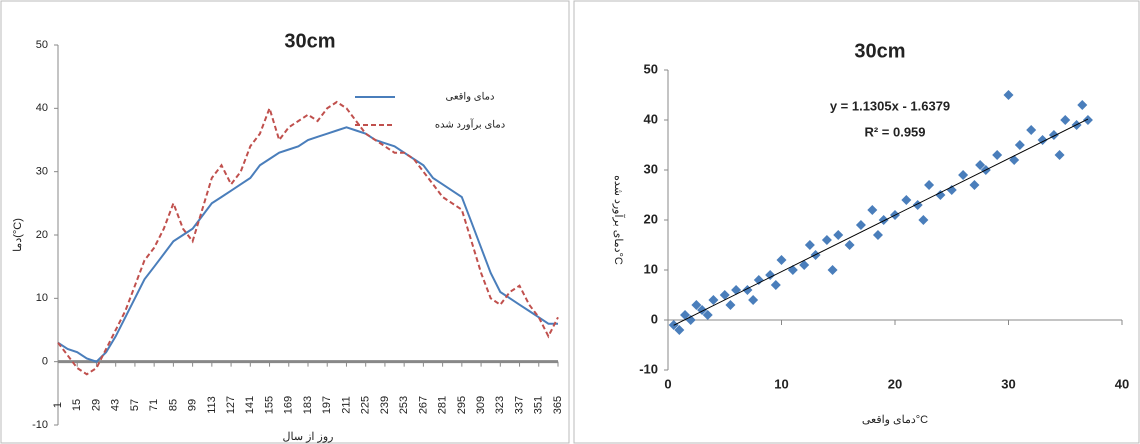 This screenshot has height=444, width=1140. I want to click on legend-label: دمای واقعی, so click(469, 97).